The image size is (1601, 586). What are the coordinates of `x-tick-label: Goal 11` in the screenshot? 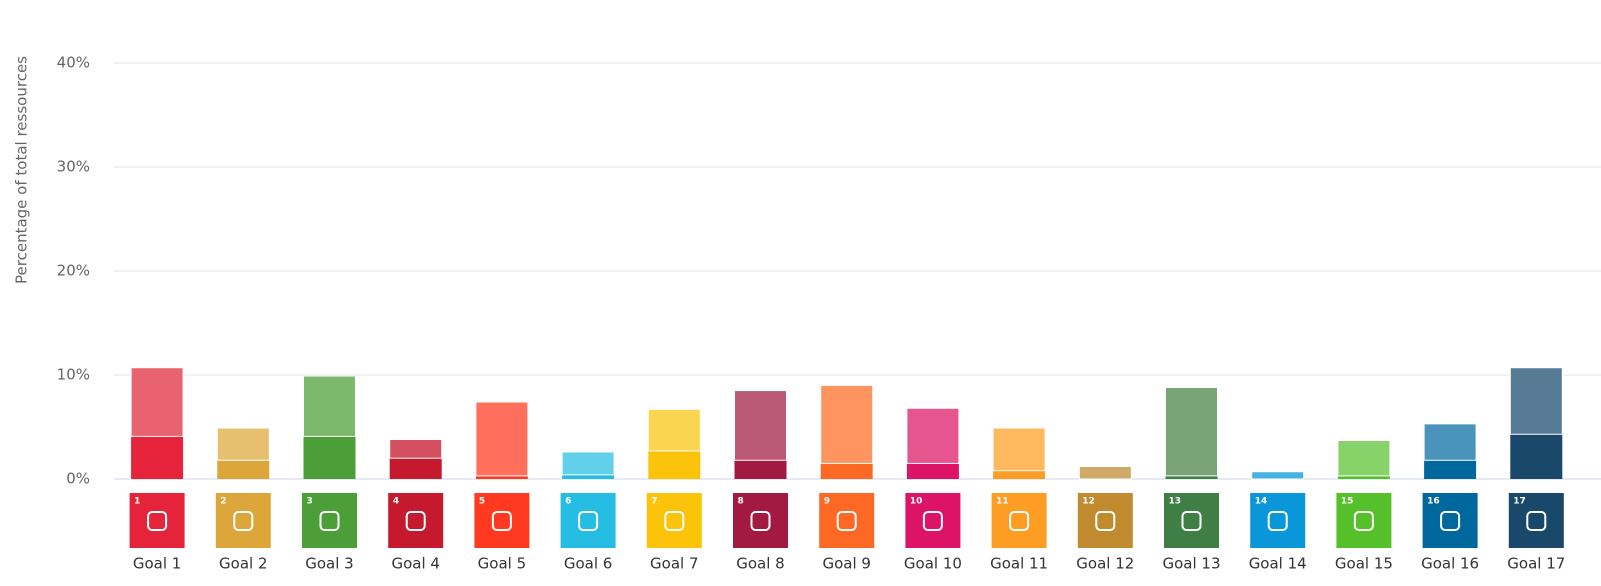 It's located at (1019, 564).